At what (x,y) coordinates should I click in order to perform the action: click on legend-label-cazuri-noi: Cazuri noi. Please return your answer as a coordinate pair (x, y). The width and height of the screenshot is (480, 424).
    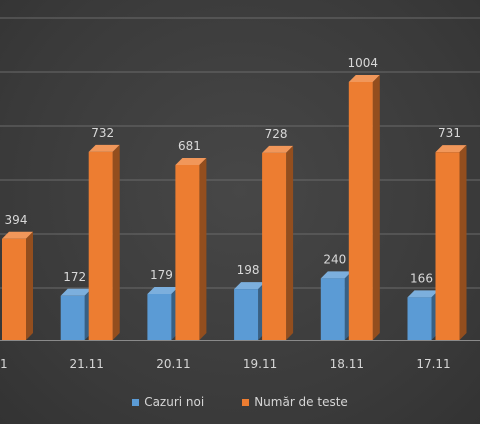
    Looking at the image, I should click on (174, 402).